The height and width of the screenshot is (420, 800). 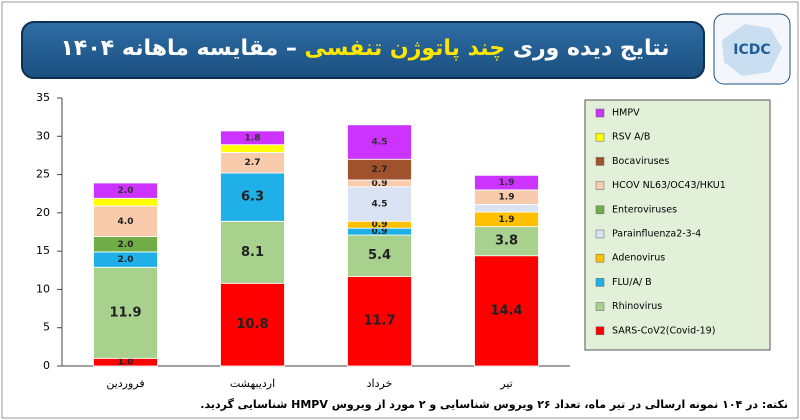 I want to click on data-label: 1.0, so click(x=126, y=363).